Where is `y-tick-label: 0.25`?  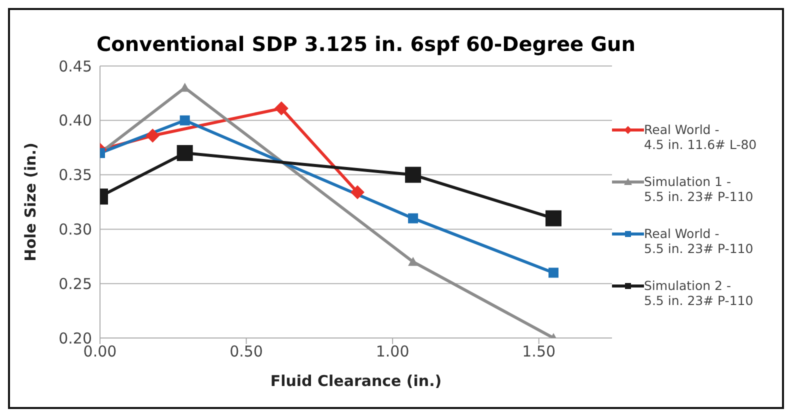
y-tick-label: 0.25 is located at coordinates (75, 283).